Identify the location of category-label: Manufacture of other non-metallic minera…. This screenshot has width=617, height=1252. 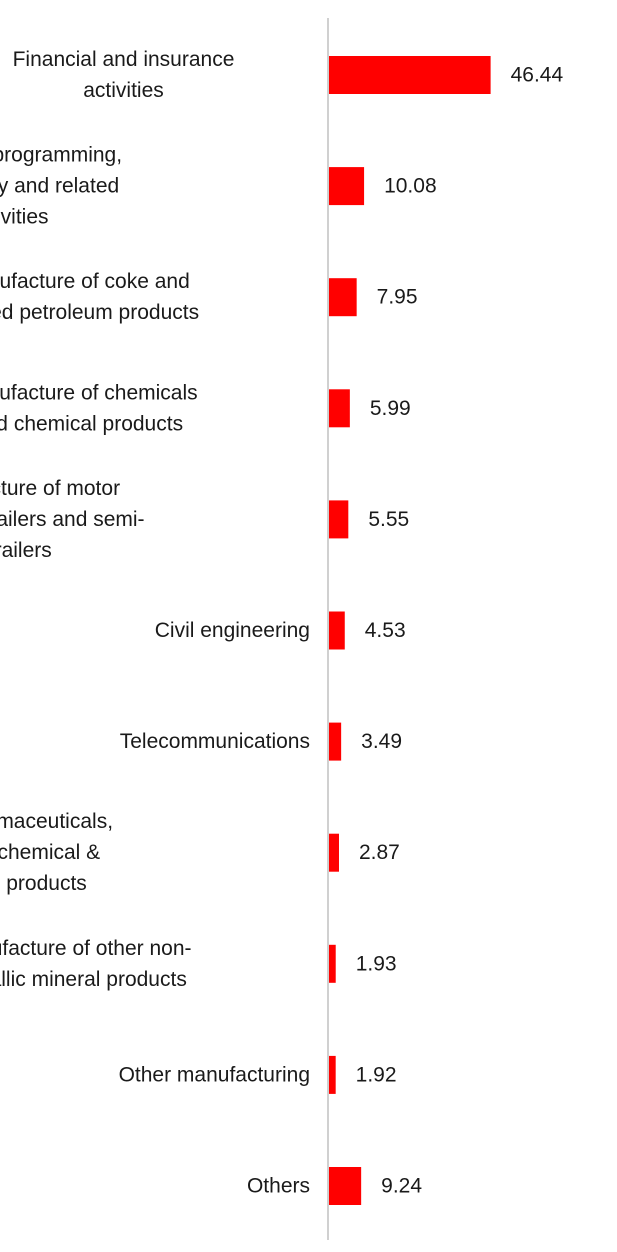
(96, 964).